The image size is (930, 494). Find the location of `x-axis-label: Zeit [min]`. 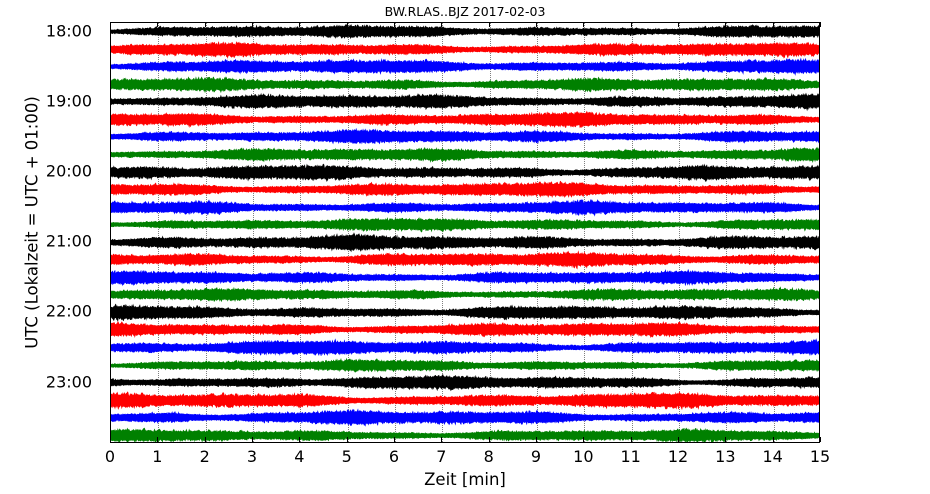

x-axis-label: Zeit [min] is located at coordinates (465, 479).